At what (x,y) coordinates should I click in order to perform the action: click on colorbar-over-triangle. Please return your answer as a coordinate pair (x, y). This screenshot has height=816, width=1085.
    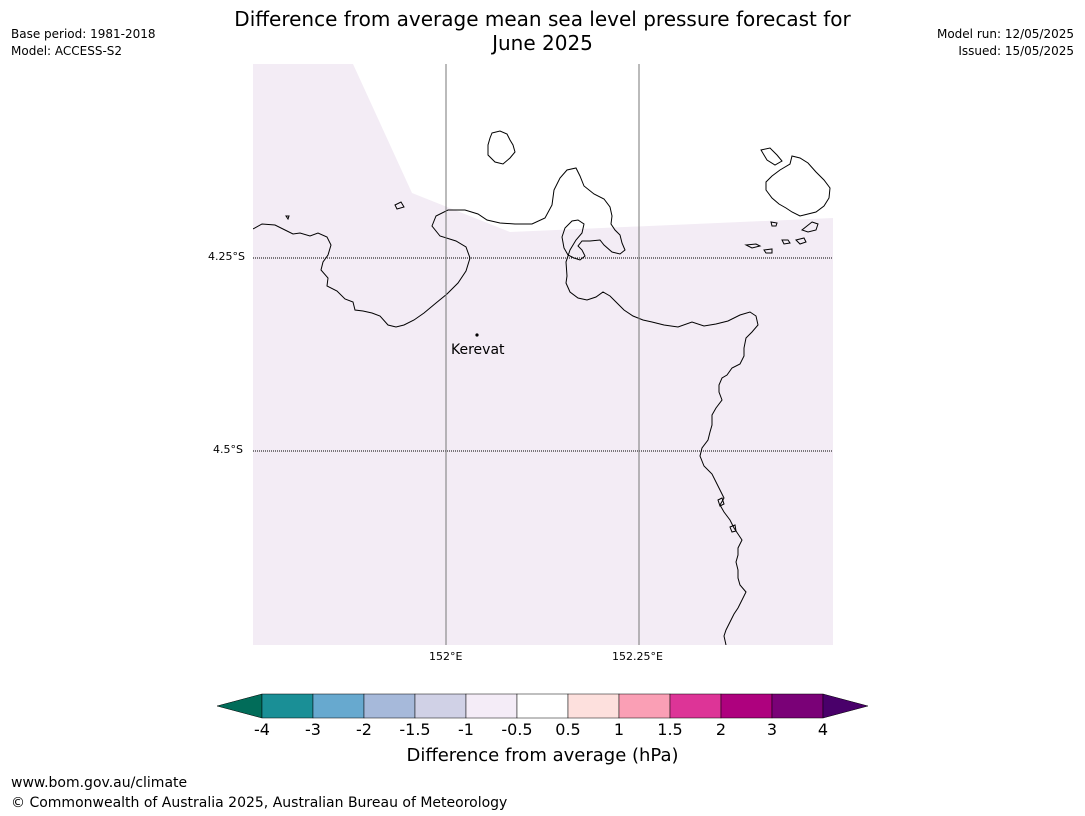
    Looking at the image, I should click on (845, 706).